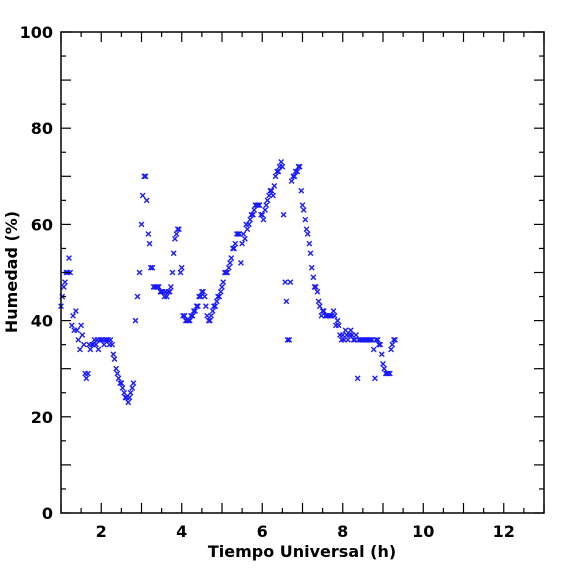  What do you see at coordinates (504, 531) in the screenshot?
I see `x-tick-label: 12` at bounding box center [504, 531].